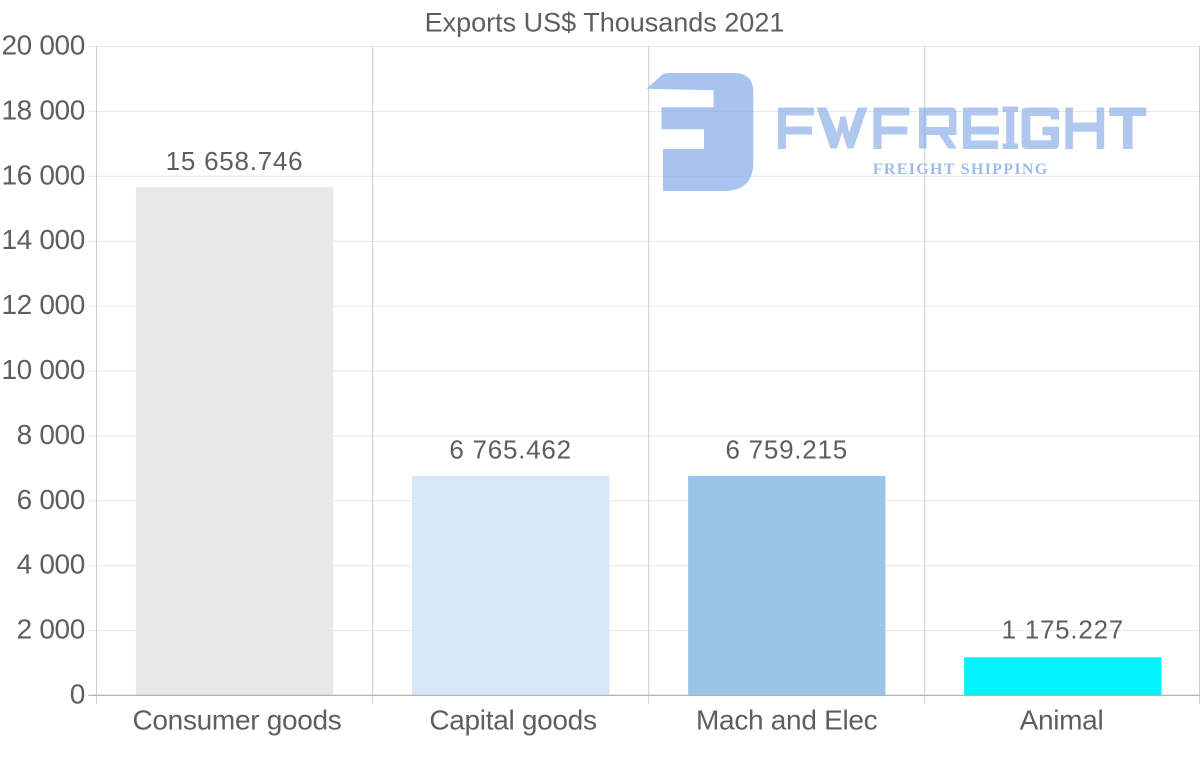  Describe the element at coordinates (77, 693) in the screenshot. I see `svg-text: 0` at that location.